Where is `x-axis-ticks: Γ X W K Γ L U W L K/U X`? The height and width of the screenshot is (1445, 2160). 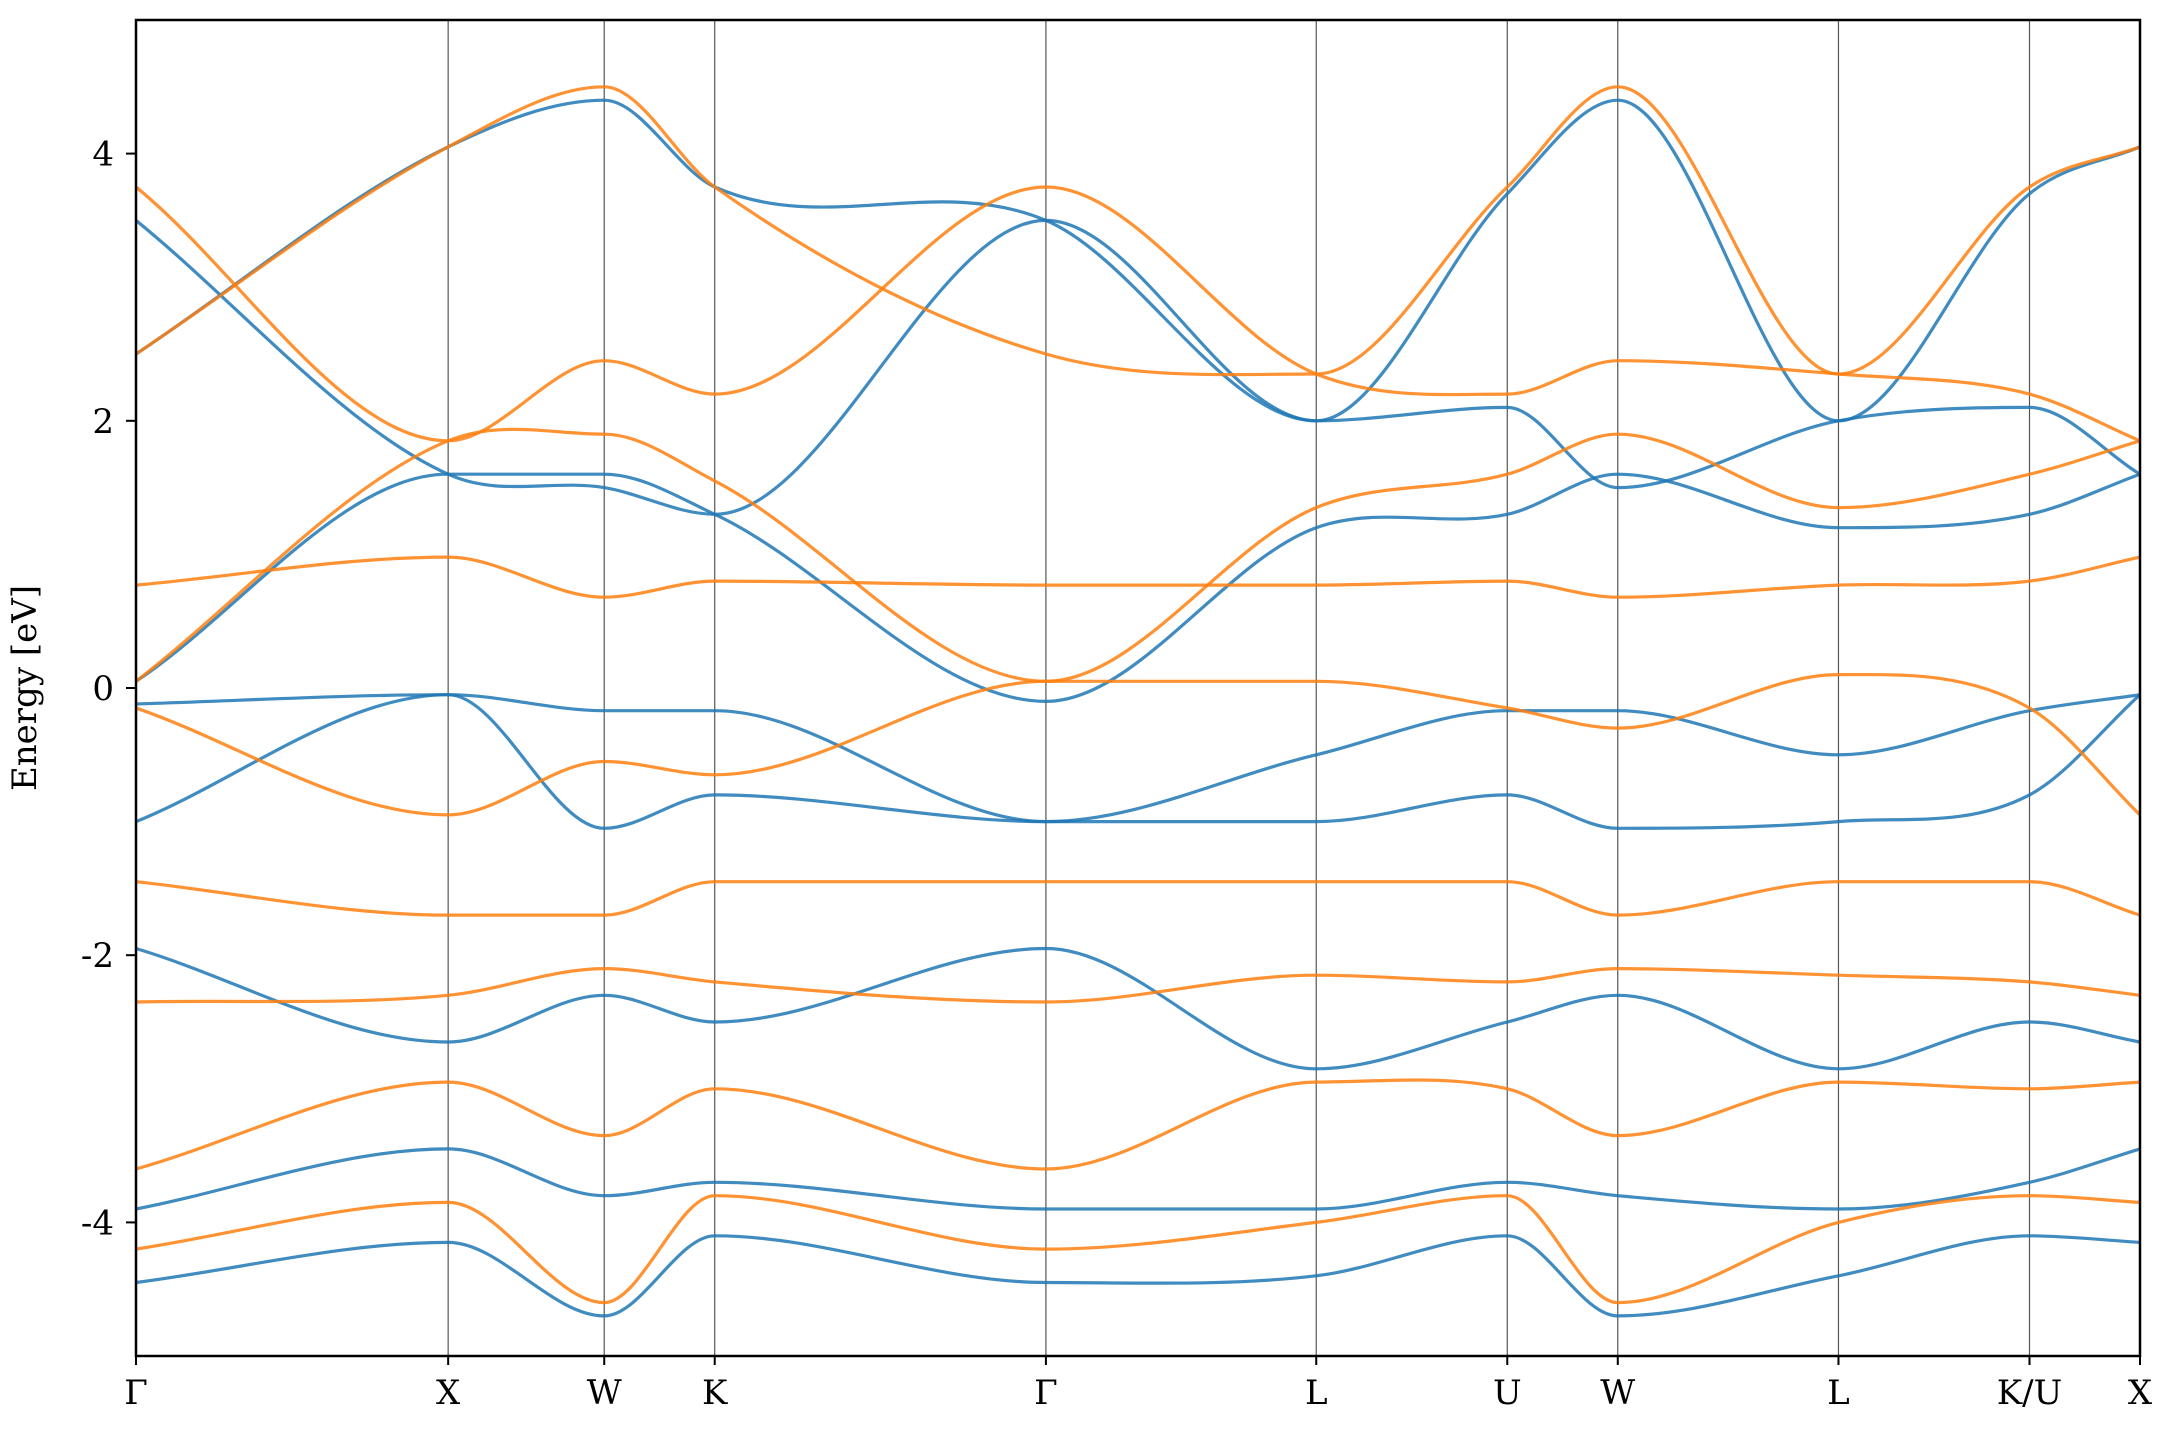 x-axis-ticks: Γ X W K Γ L U W L K/U X is located at coordinates (1138, 1384).